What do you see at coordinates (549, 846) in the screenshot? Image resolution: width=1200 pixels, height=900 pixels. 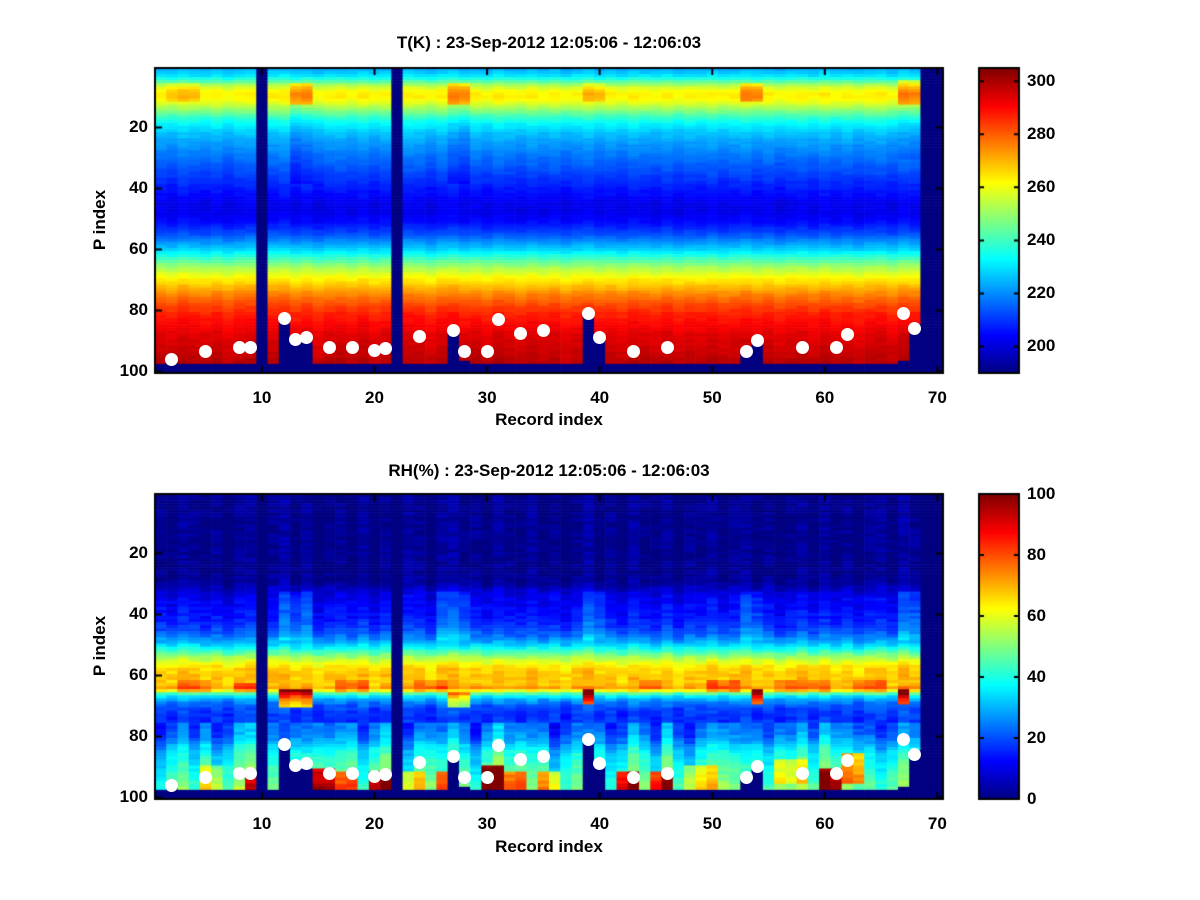 I see `panel2-xlabel: Record index` at bounding box center [549, 846].